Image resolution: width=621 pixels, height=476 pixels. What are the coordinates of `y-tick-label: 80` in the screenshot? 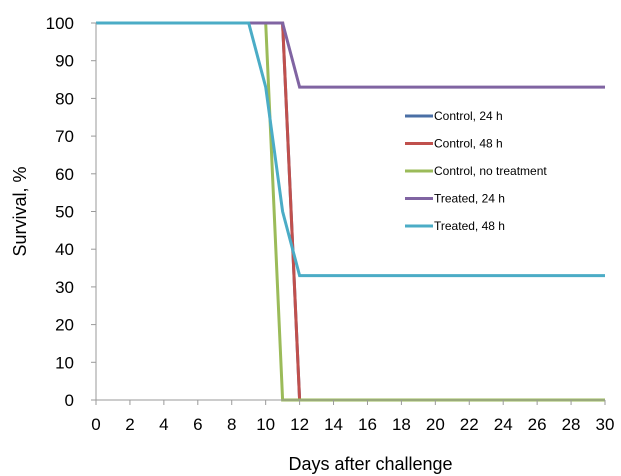 It's located at (64, 98).